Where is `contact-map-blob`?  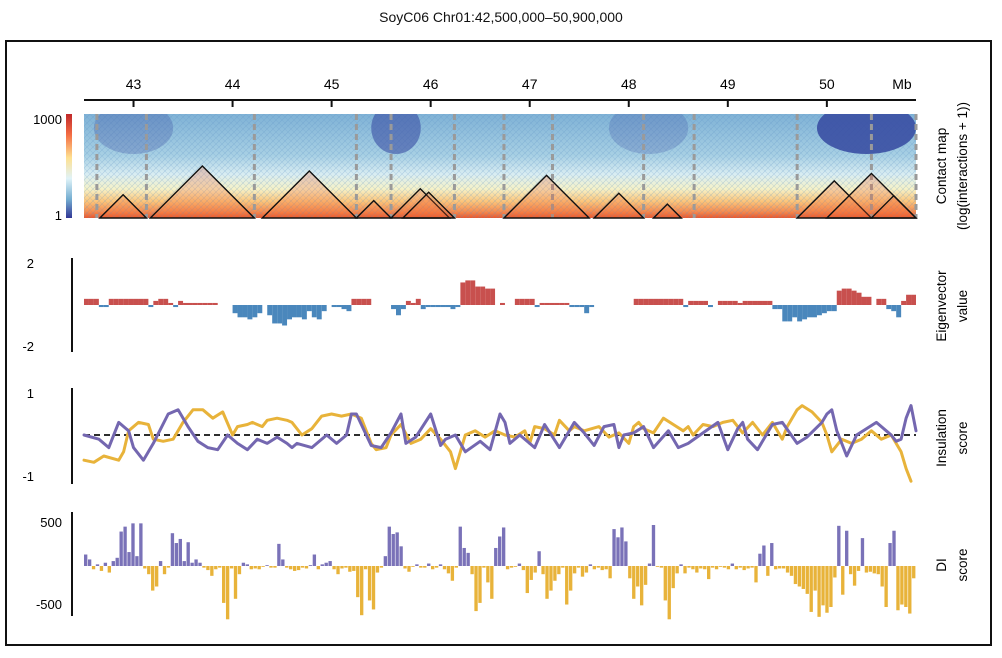 contact-map-blob is located at coordinates (396, 134).